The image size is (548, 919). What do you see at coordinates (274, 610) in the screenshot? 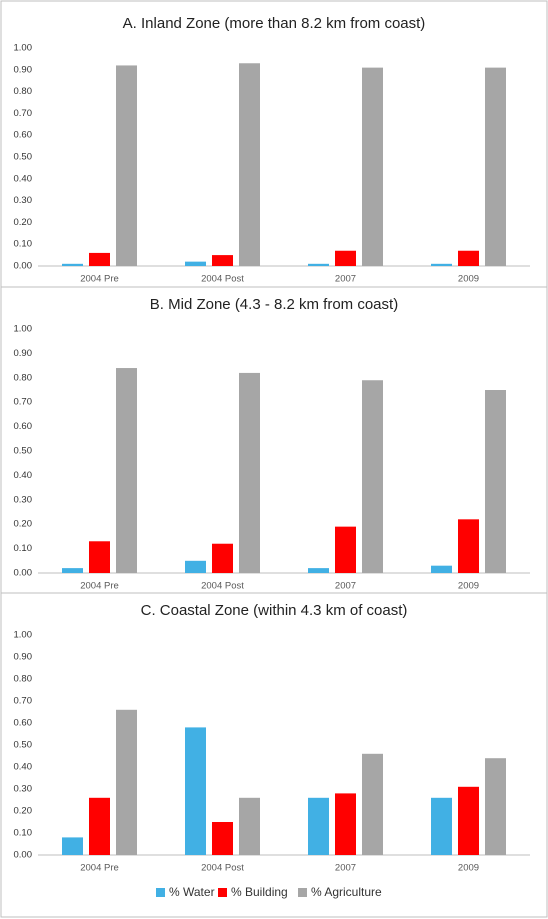
I see `chart-title: C. Coastal Zone (within 4.3 km of coast)` at bounding box center [274, 610].